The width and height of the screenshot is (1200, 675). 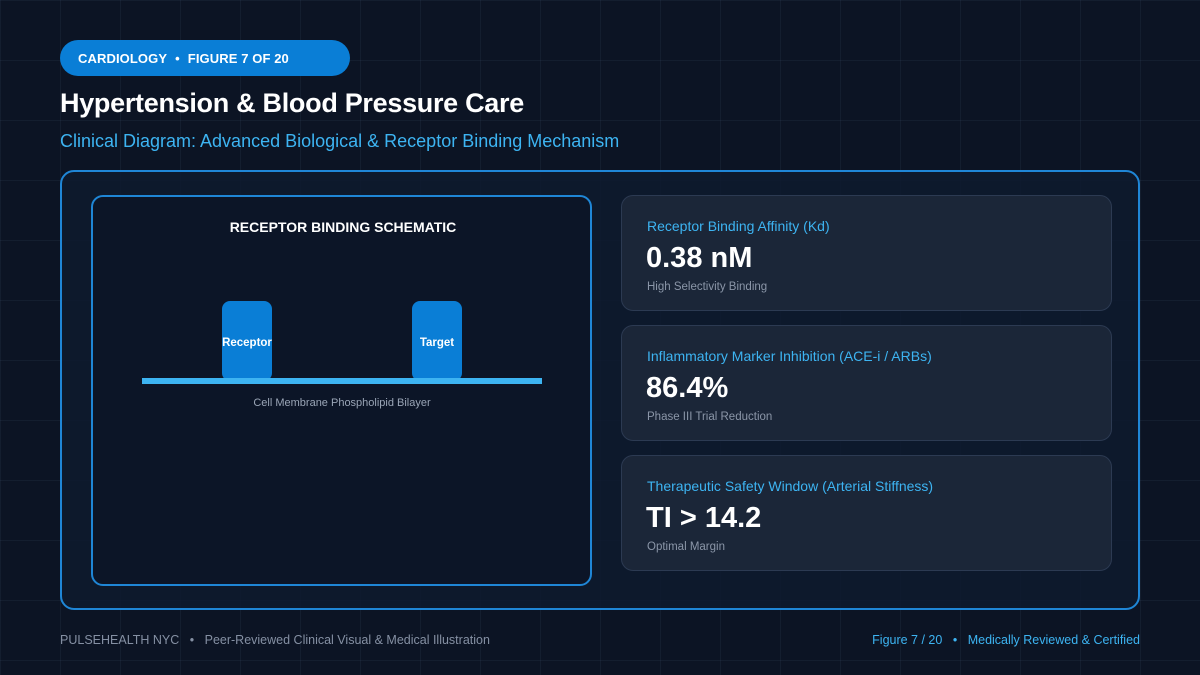 What do you see at coordinates (907, 640) in the screenshot?
I see `footer-figure: Figure 7 / 20` at bounding box center [907, 640].